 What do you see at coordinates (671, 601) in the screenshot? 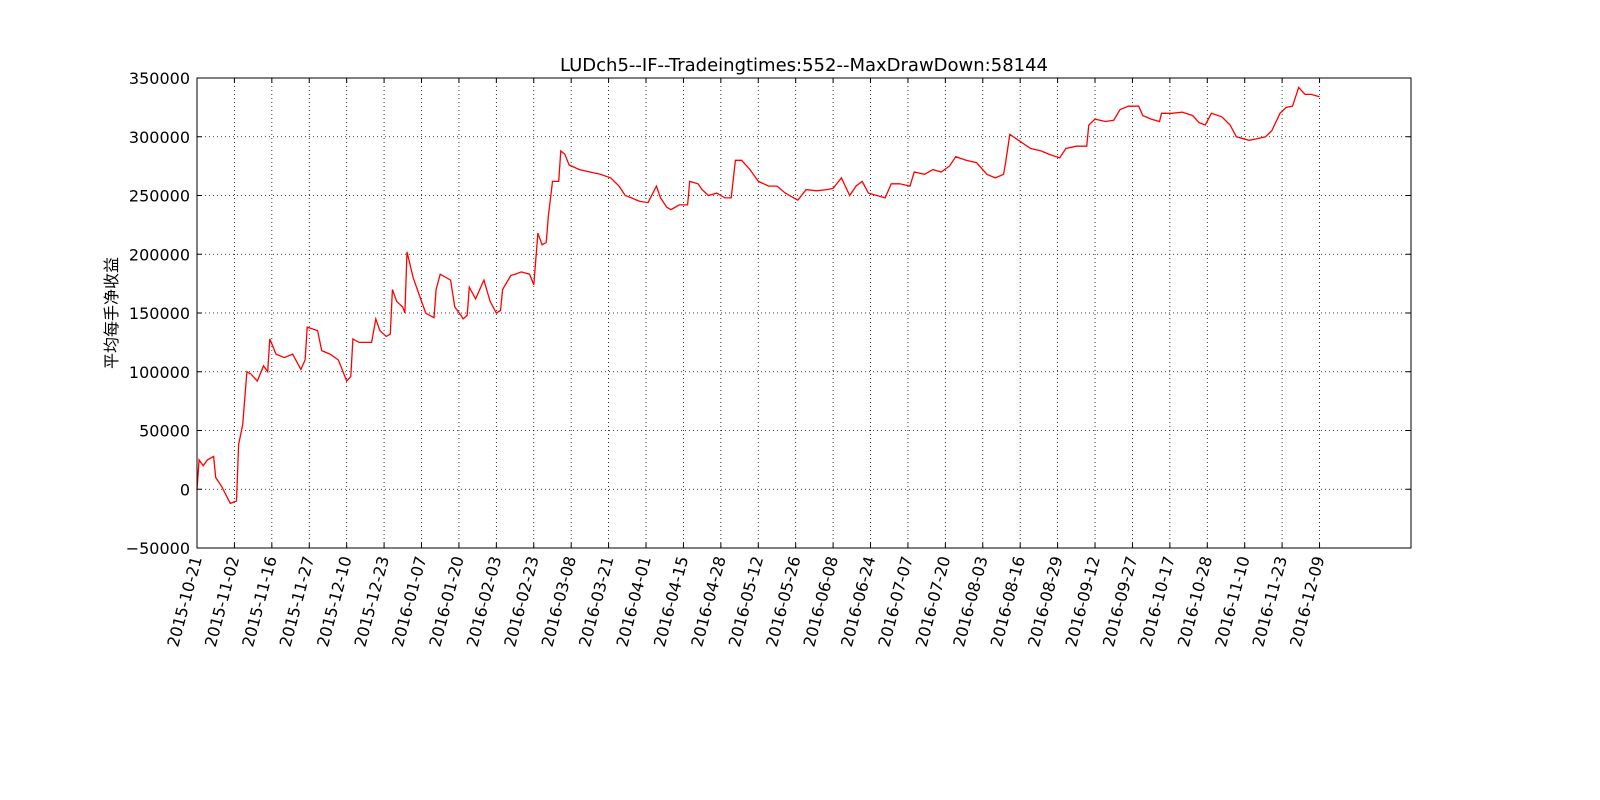
I see `x-tick-label: 2016-04-15` at bounding box center [671, 601].